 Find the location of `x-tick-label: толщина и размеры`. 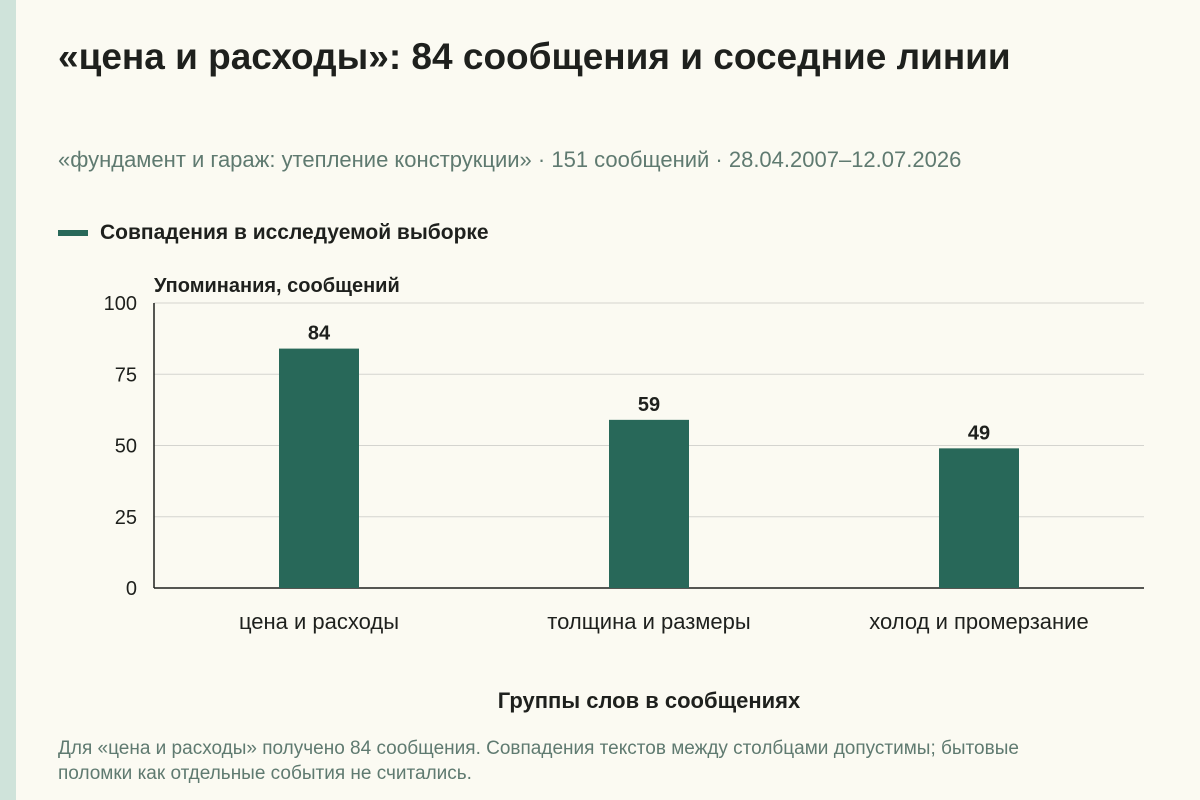

x-tick-label: толщина и размеры is located at coordinates (648, 621).